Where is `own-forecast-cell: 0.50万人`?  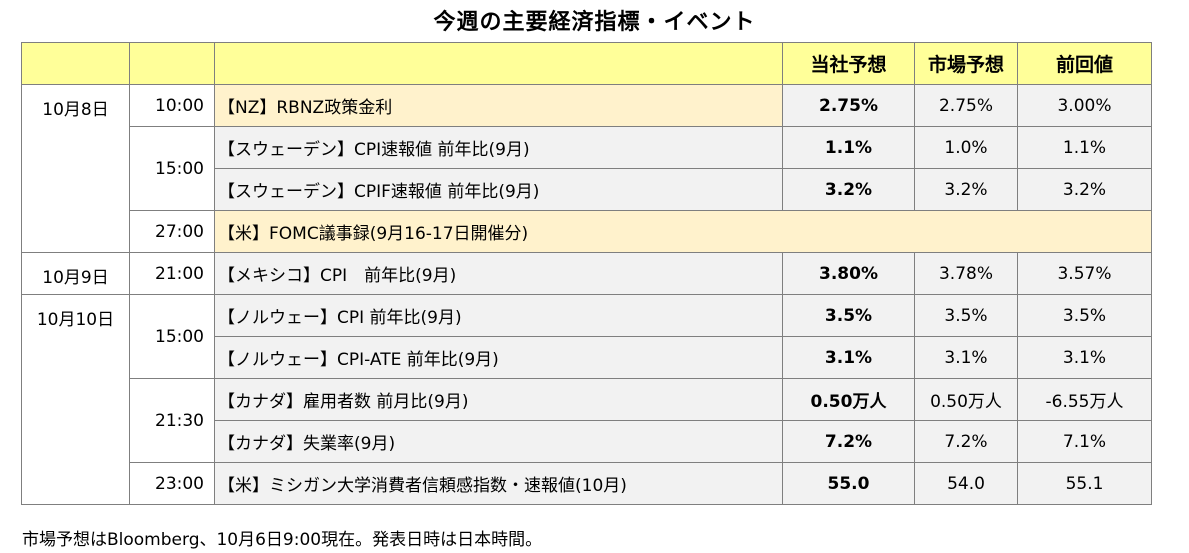
own-forecast-cell: 0.50万人 is located at coordinates (848, 399).